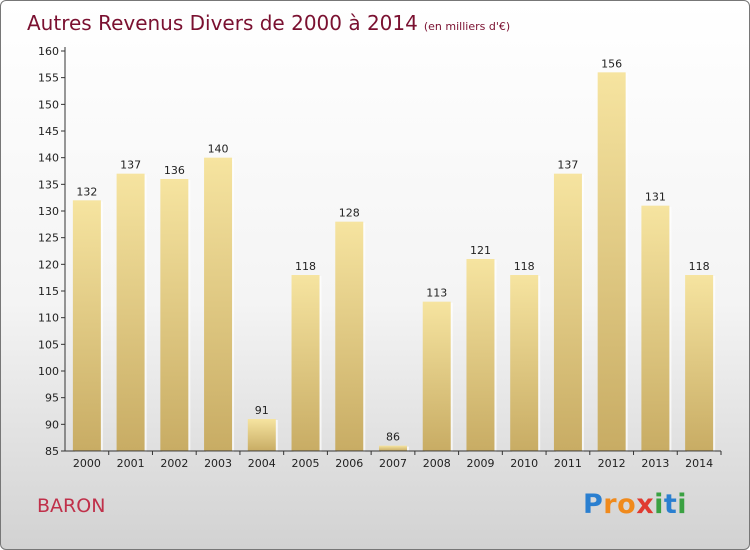  Describe the element at coordinates (699, 463) in the screenshot. I see `x-tick-label-2014: 2014` at that location.